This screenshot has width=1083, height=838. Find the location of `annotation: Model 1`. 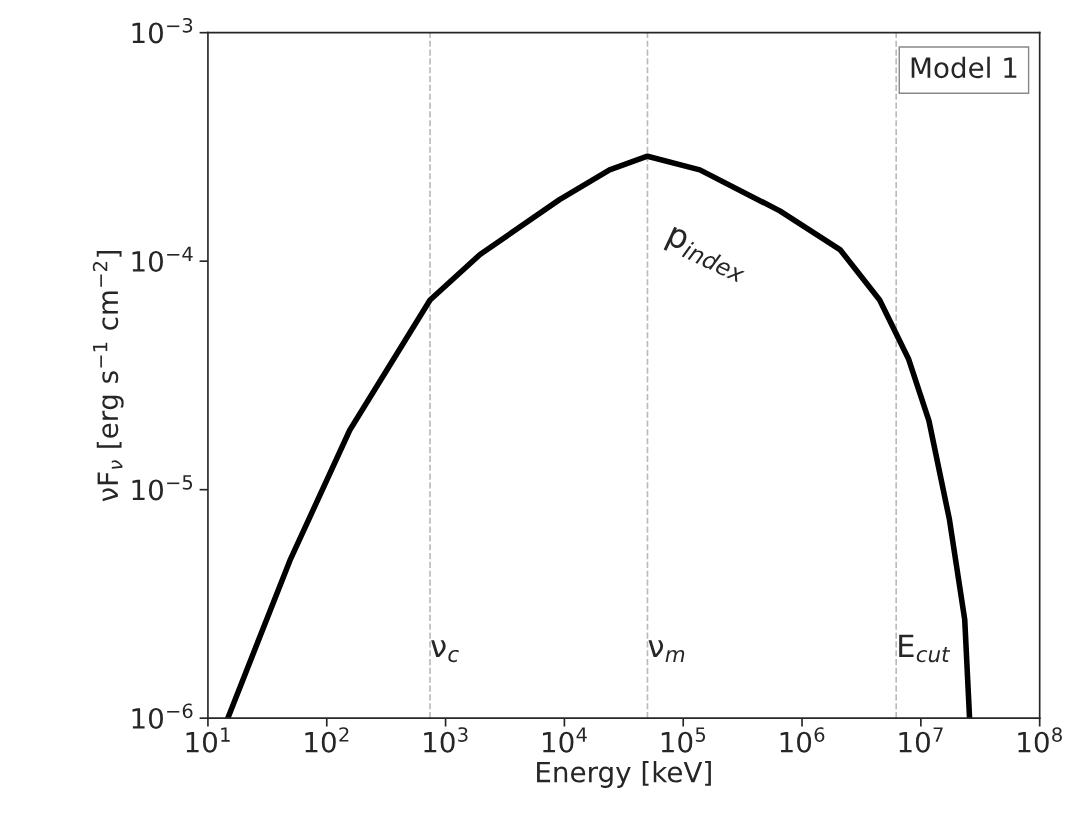

annotation: Model 1 is located at coordinates (964, 67).